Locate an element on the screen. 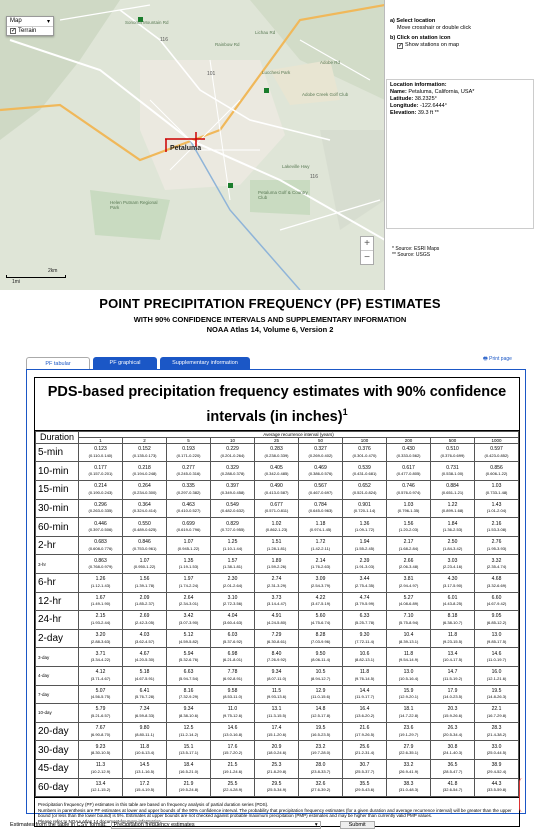 This screenshot has height=830, width=540. pf-confidence-interval: (1.74-2.24) is located at coordinates (188, 585).